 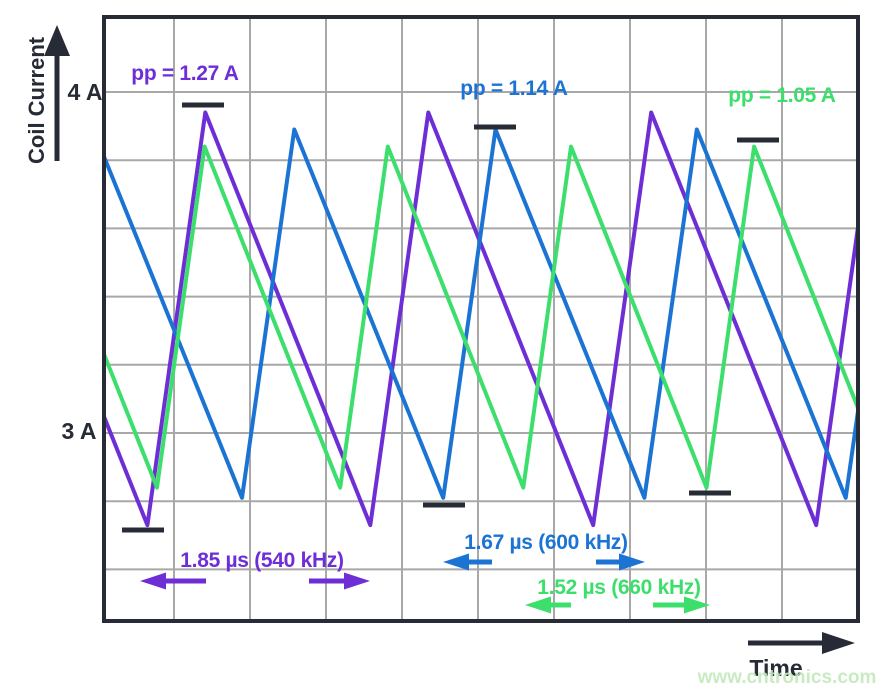 I want to click on y-axis-label: Coil Current, so click(x=36, y=100).